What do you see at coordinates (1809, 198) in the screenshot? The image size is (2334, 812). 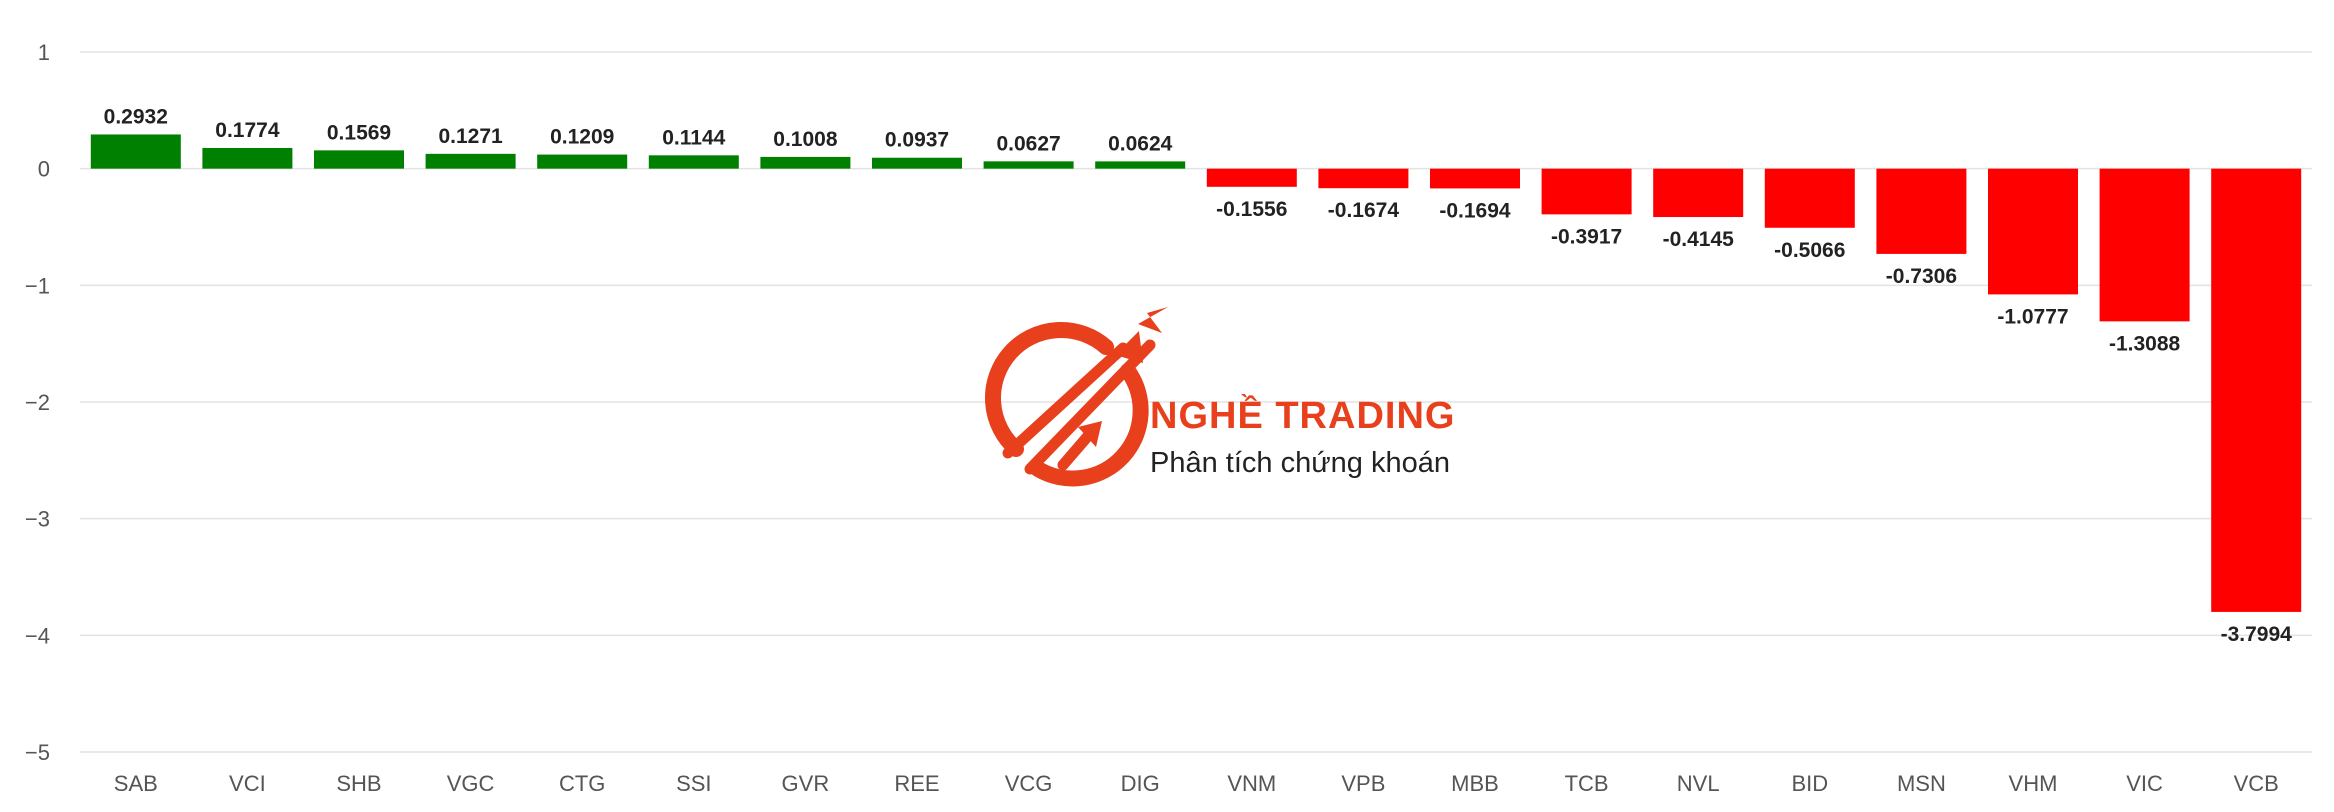 I see `bar-bid` at bounding box center [1809, 198].